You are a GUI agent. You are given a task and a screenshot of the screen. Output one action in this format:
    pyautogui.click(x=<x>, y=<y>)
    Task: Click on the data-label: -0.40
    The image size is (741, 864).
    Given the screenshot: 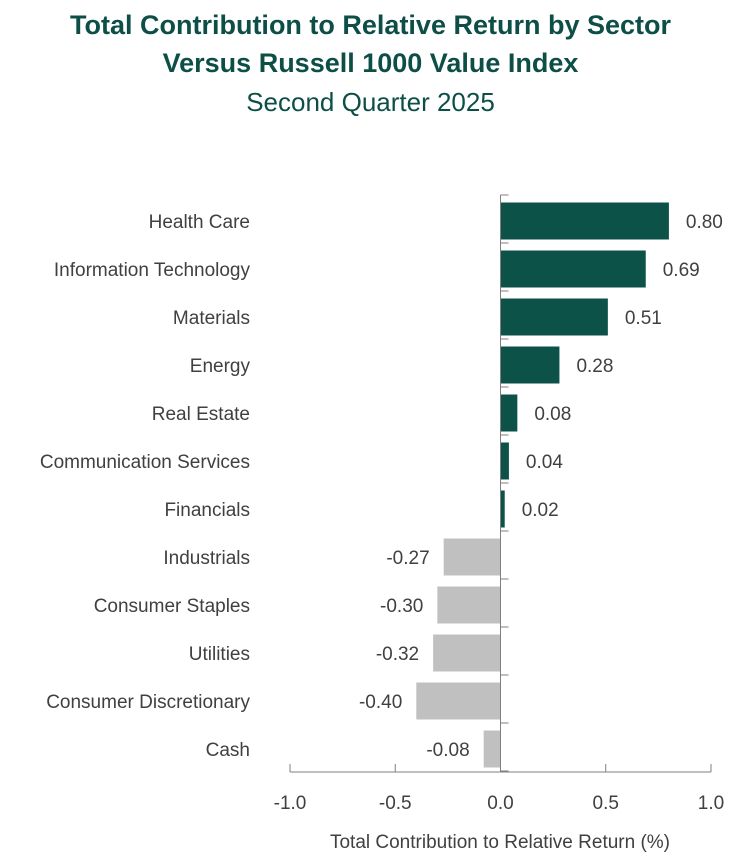 What is the action you would take?
    pyautogui.click(x=380, y=702)
    